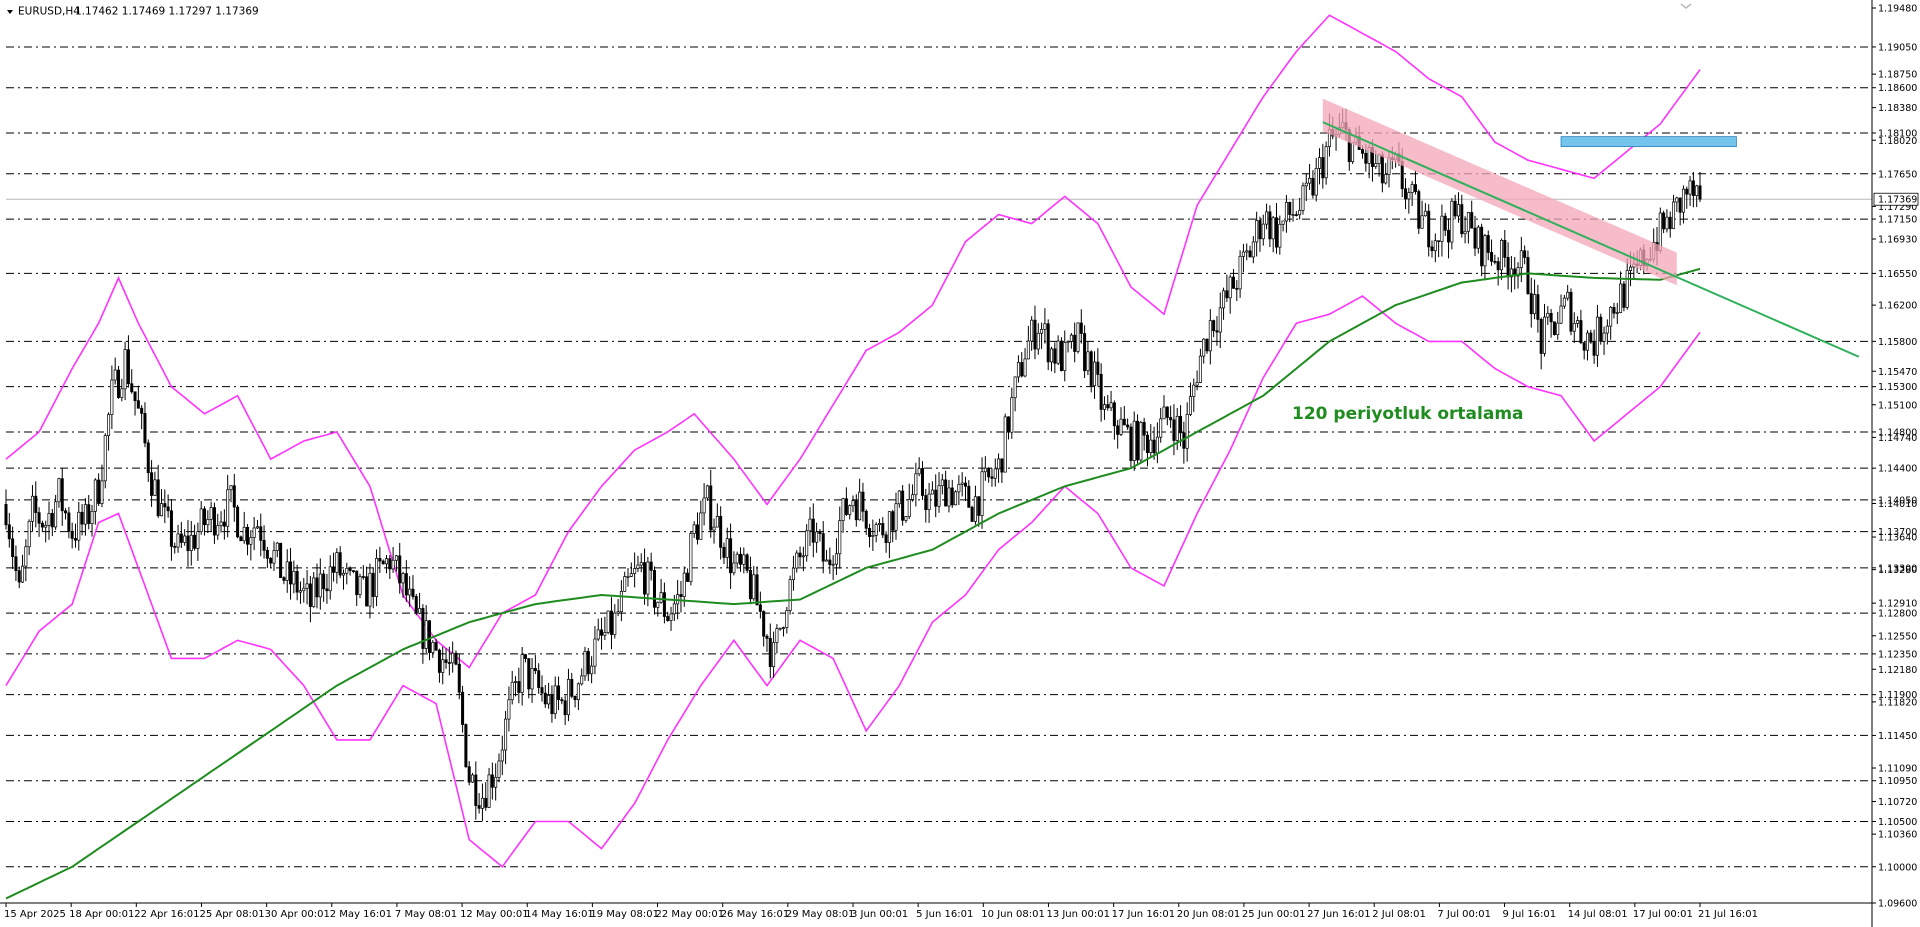 This screenshot has height=927, width=1920. What do you see at coordinates (1728, 914) in the screenshot?
I see `time-label: 21 Jul 16:01` at bounding box center [1728, 914].